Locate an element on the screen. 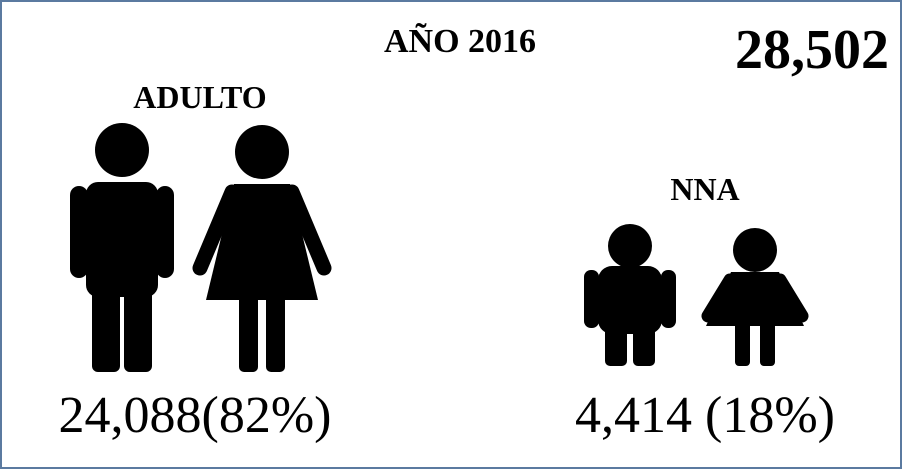  adult-woman-icon is located at coordinates (262, 248).